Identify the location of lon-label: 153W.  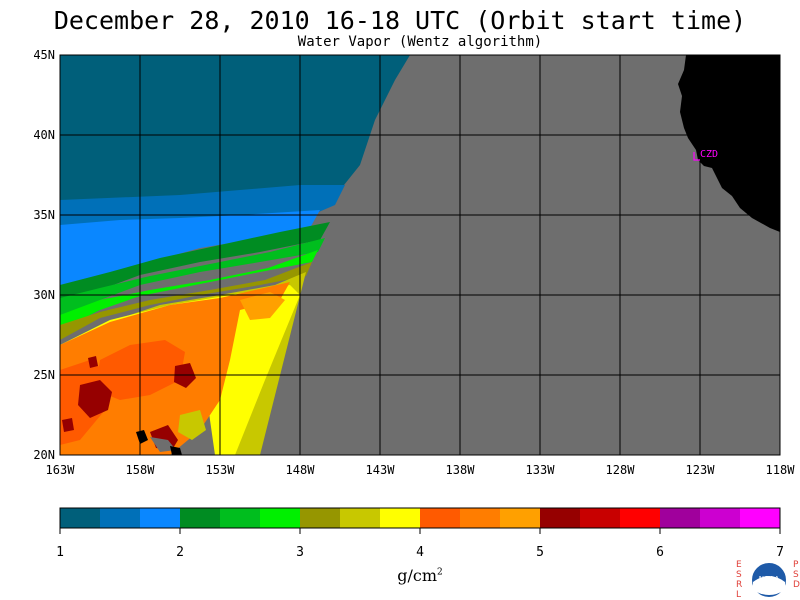
(221, 470).